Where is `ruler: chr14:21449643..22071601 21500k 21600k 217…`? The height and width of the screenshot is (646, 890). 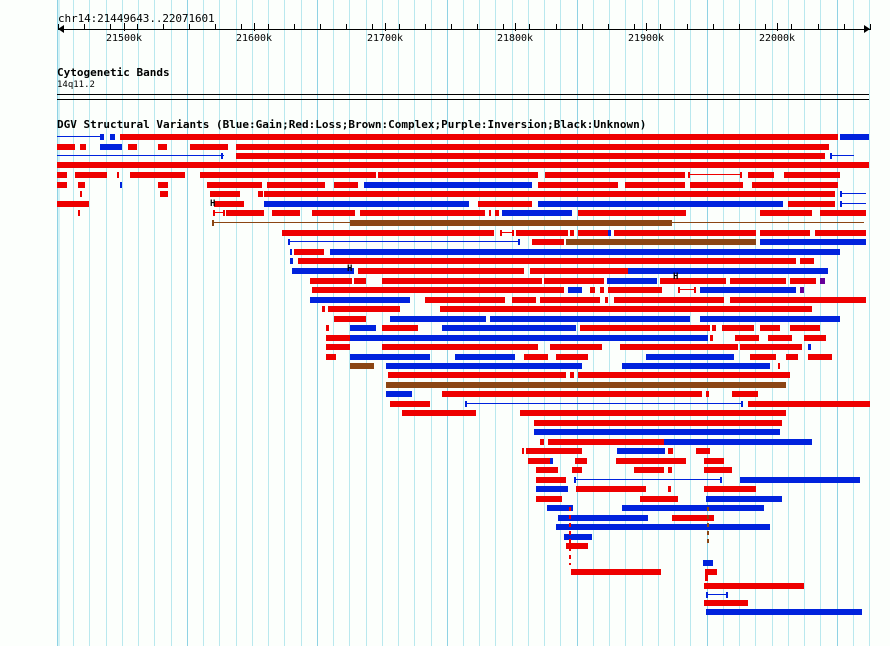
ruler: chr14:21449643..22071601 21500k 21600k 217… is located at coordinates (445, 30).